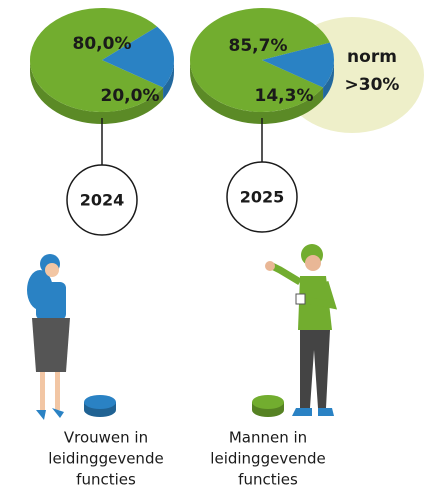 The image size is (424, 494). What do you see at coordinates (268, 438) in the screenshot?
I see `legend-label: Mannen in` at bounding box center [268, 438].